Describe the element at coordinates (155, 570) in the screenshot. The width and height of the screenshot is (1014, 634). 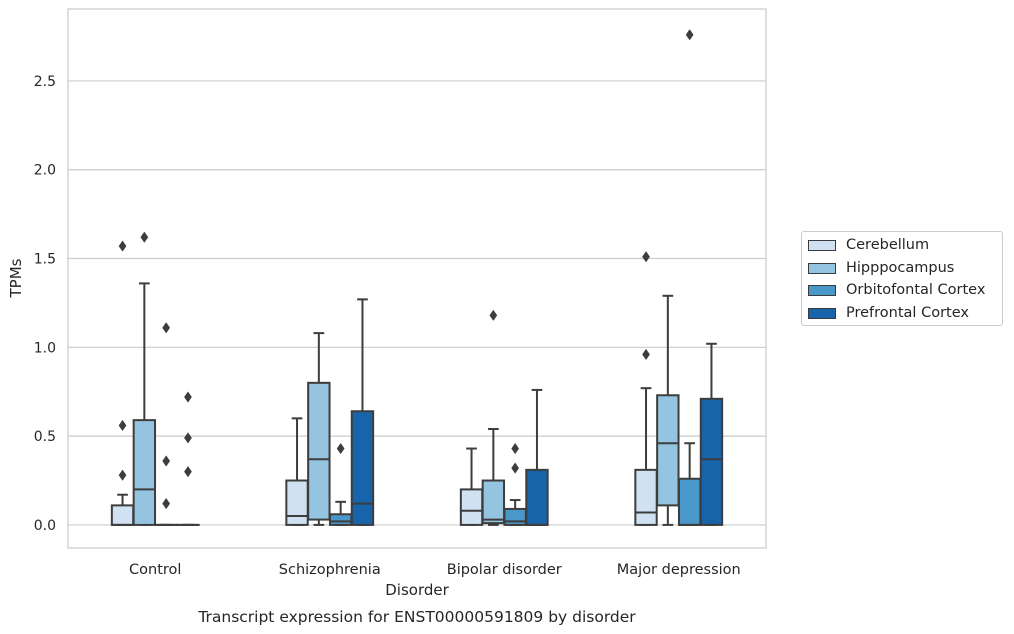
I see `x-tick-label: Control` at that location.